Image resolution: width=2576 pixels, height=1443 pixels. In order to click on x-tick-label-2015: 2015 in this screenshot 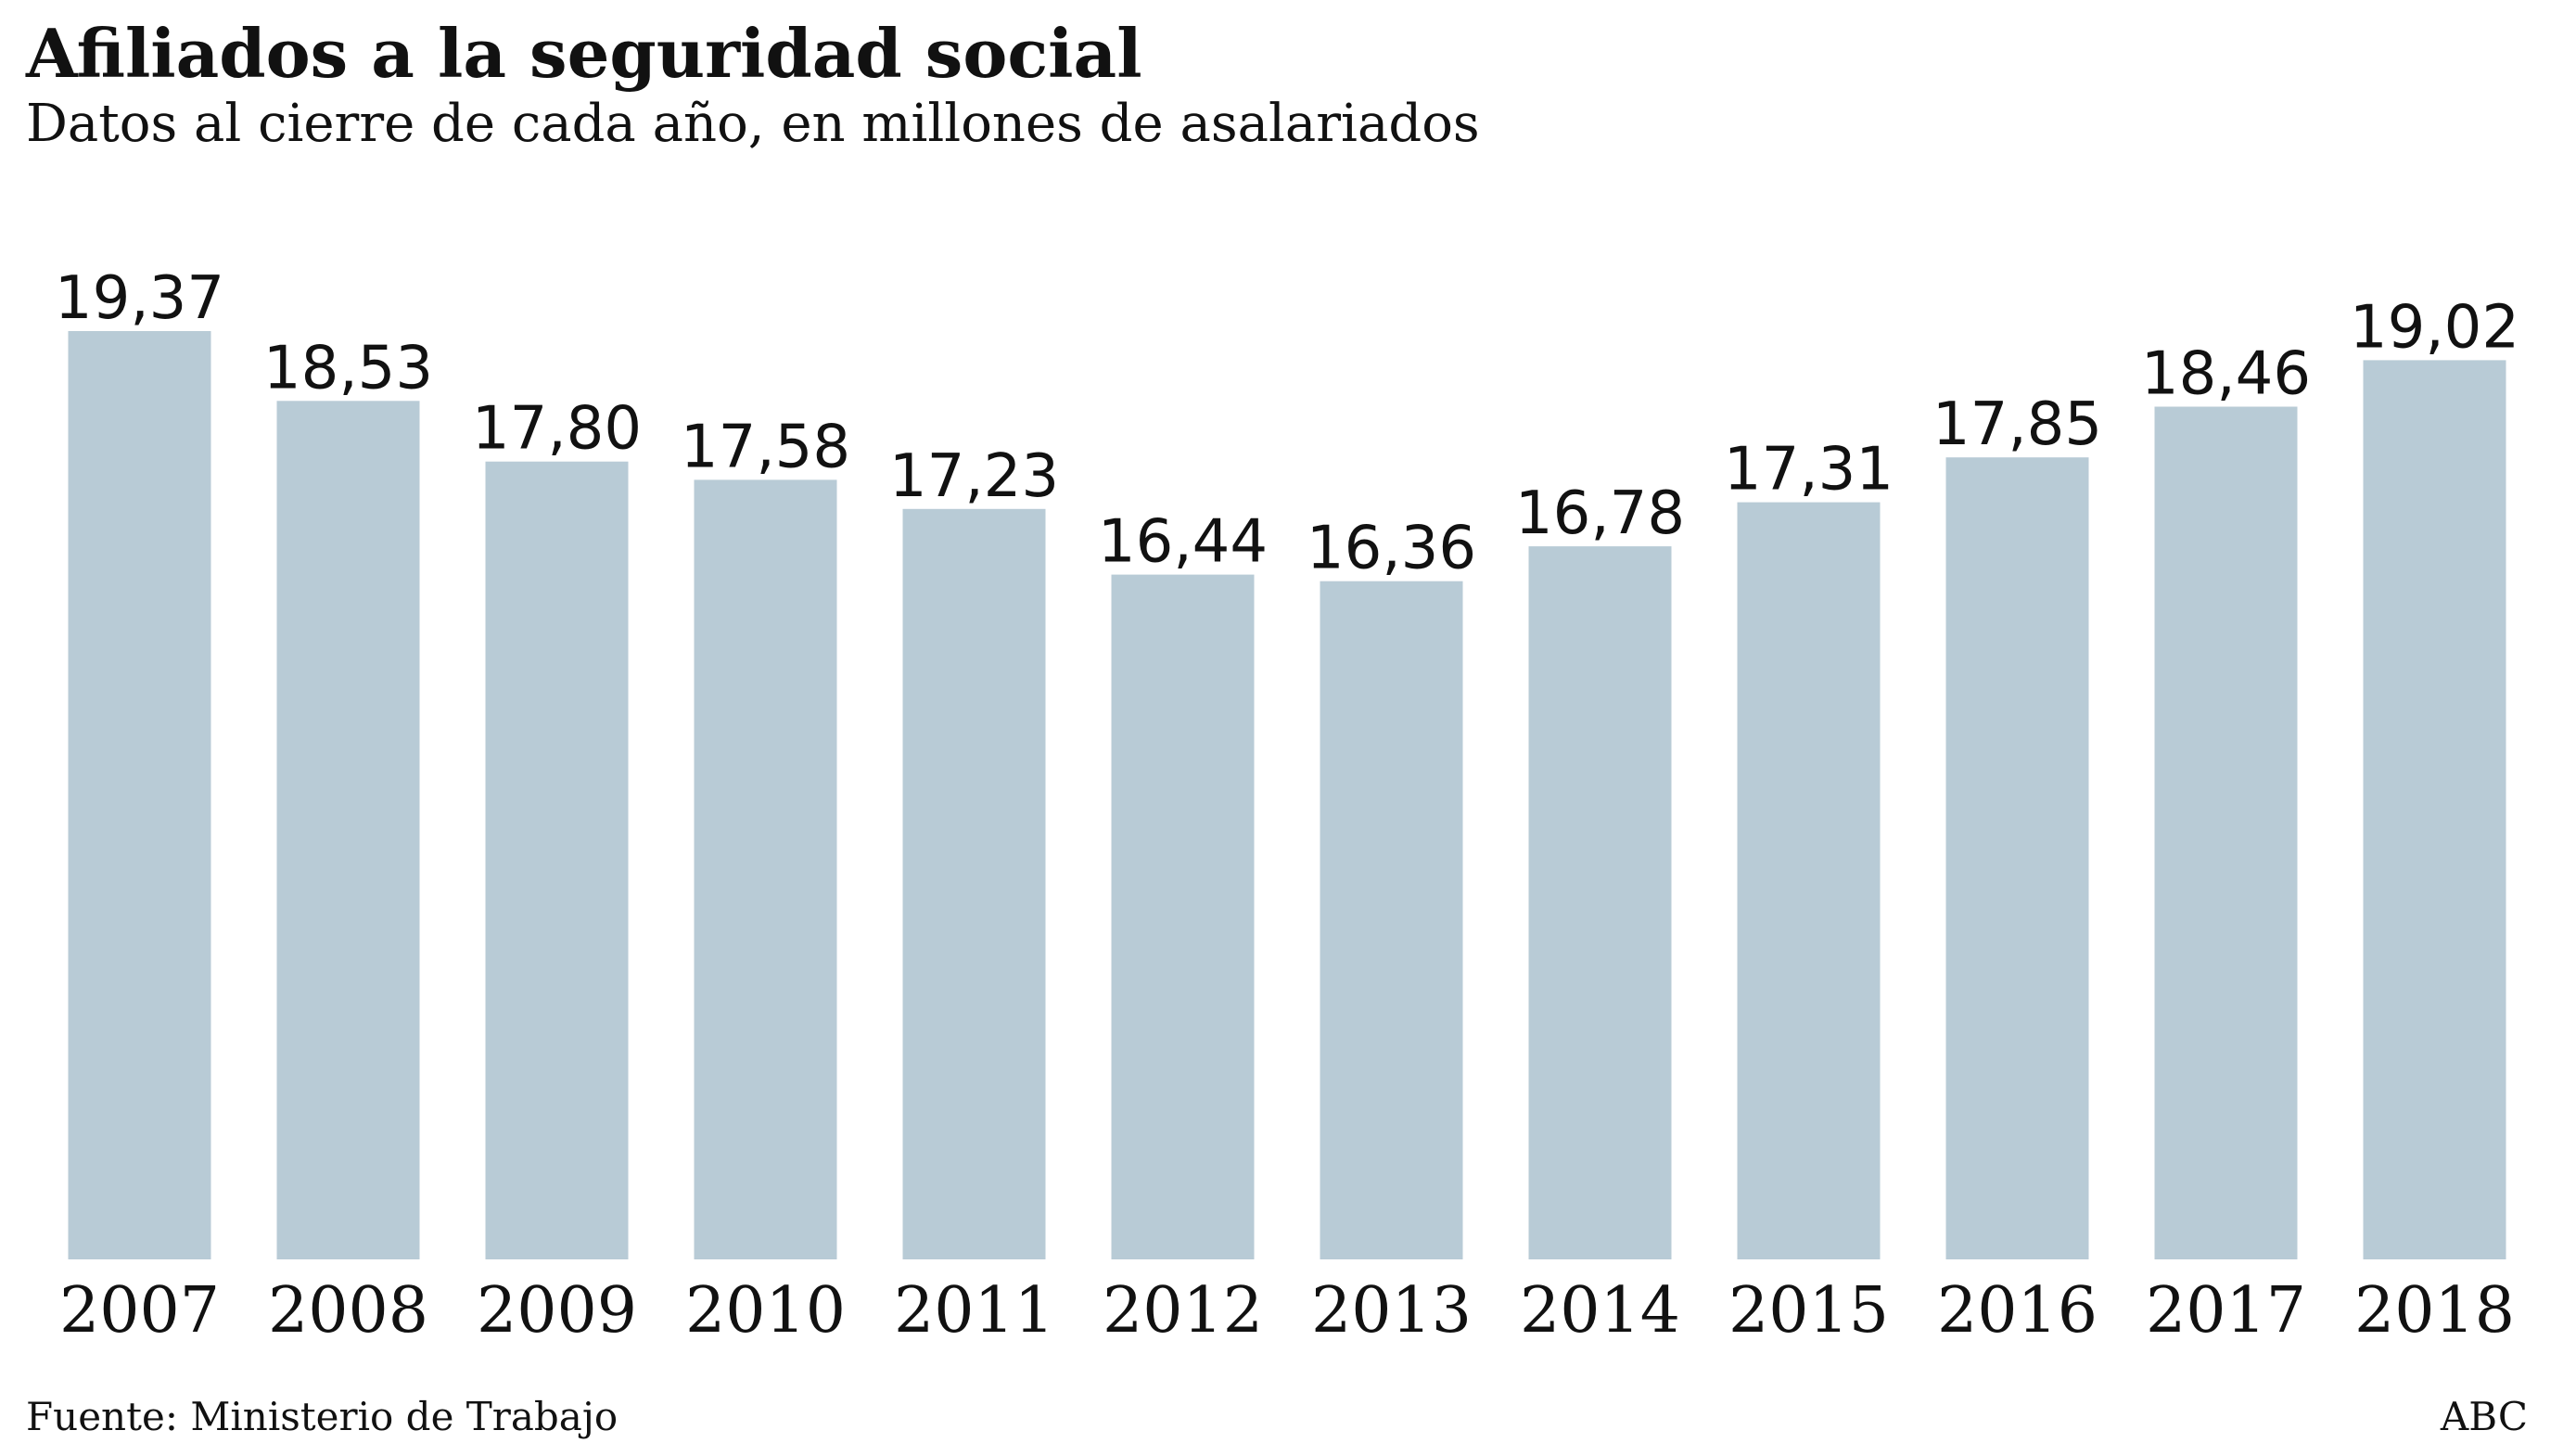, I will do `click(1808, 1310)`.